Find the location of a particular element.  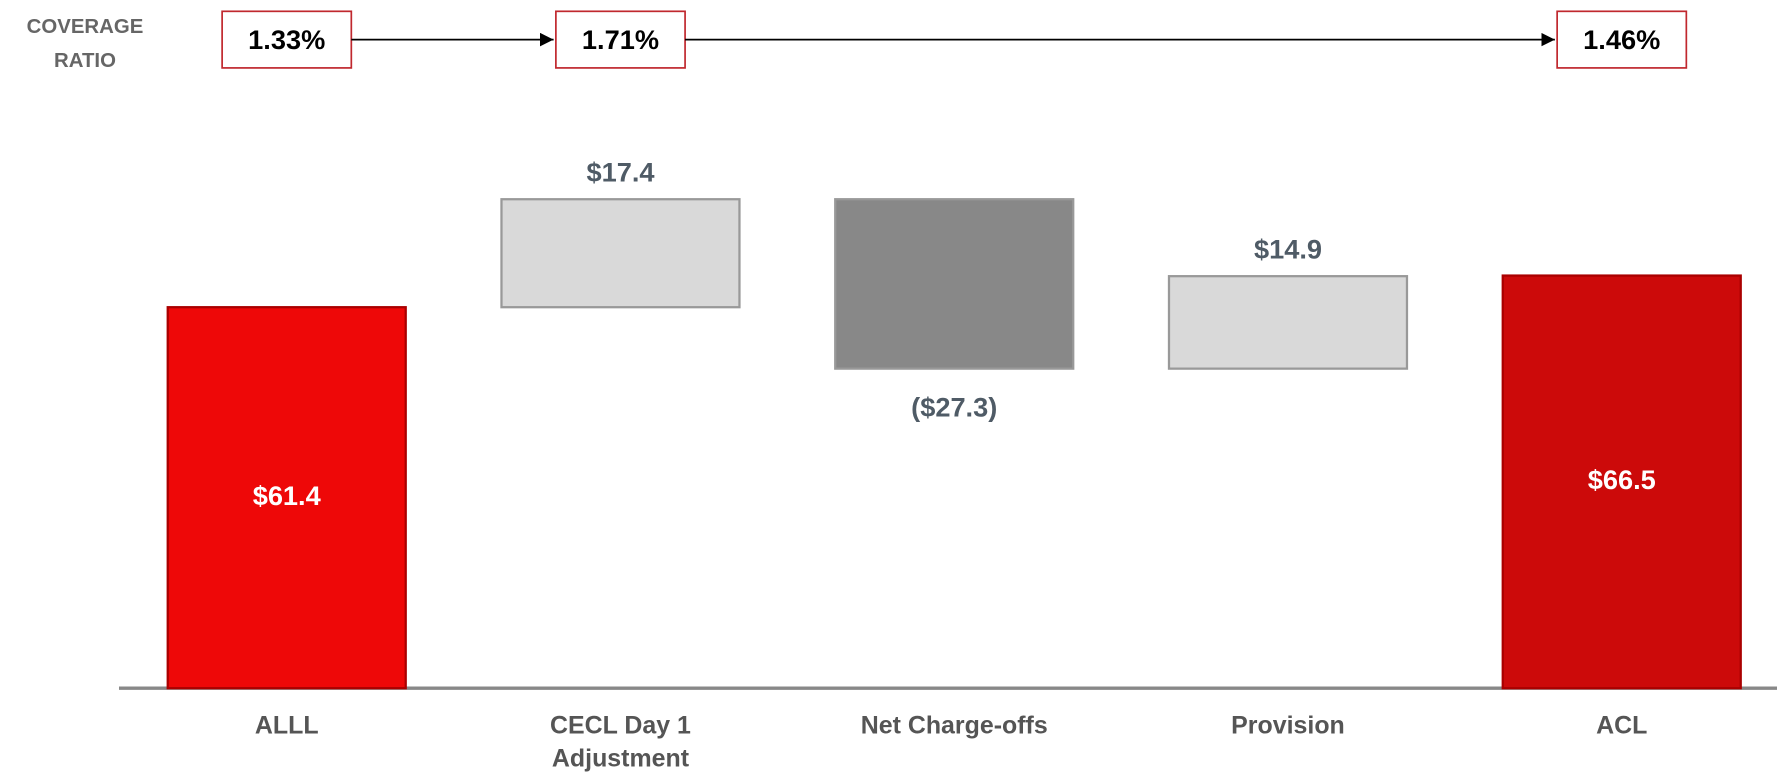

coverage-ratio-label: COVERAGE RATIO is located at coordinates (85, 43).